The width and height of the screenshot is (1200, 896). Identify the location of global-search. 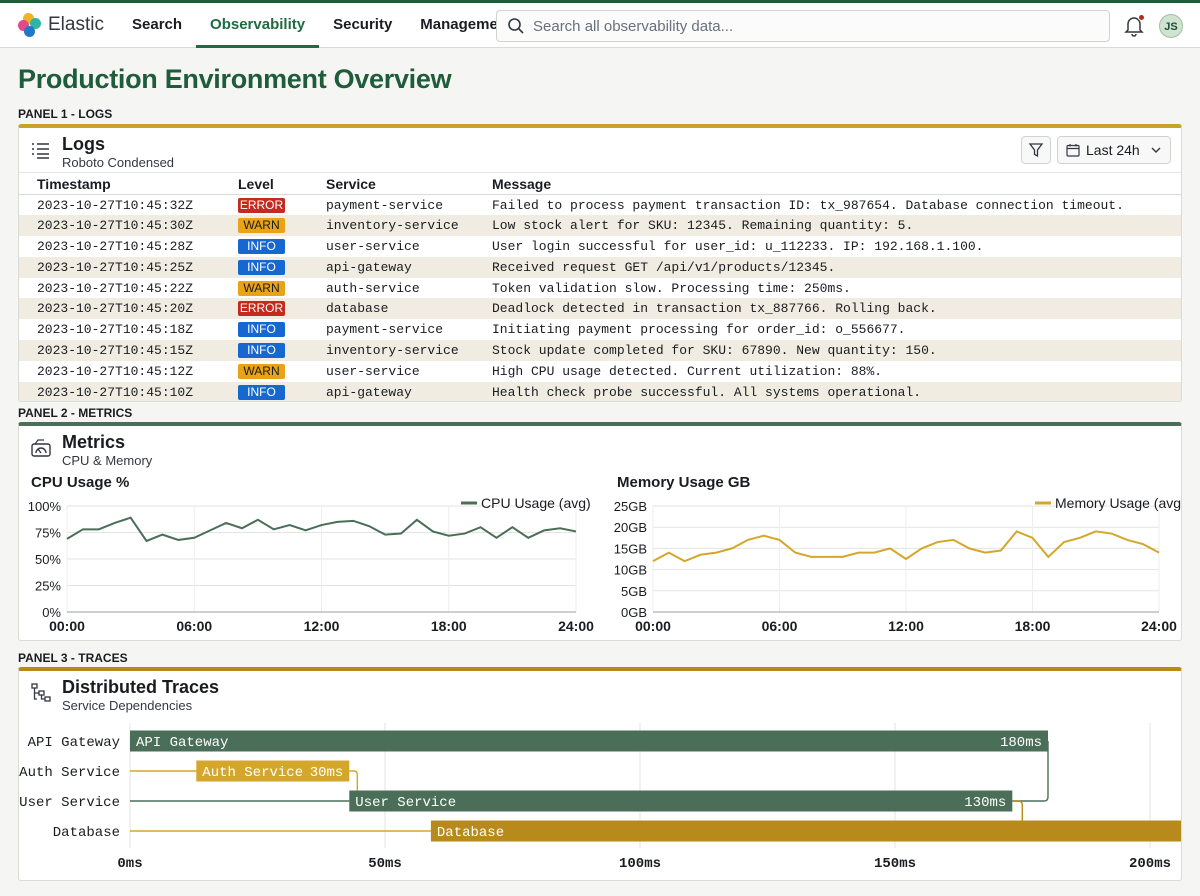
(803, 26).